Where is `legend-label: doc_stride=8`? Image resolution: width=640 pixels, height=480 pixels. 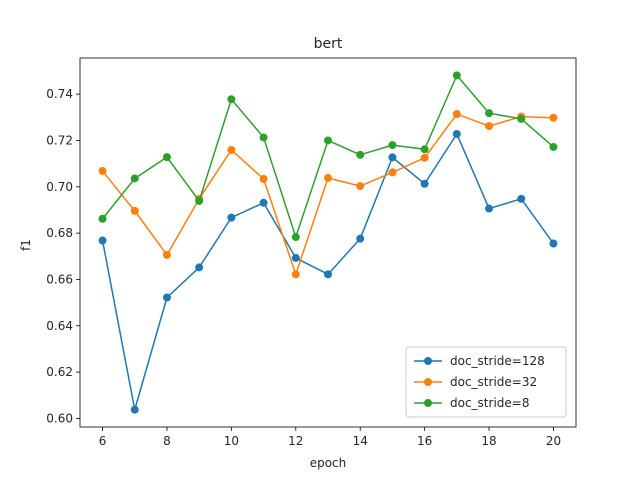 legend-label: doc_stride=8 is located at coordinates (489, 403).